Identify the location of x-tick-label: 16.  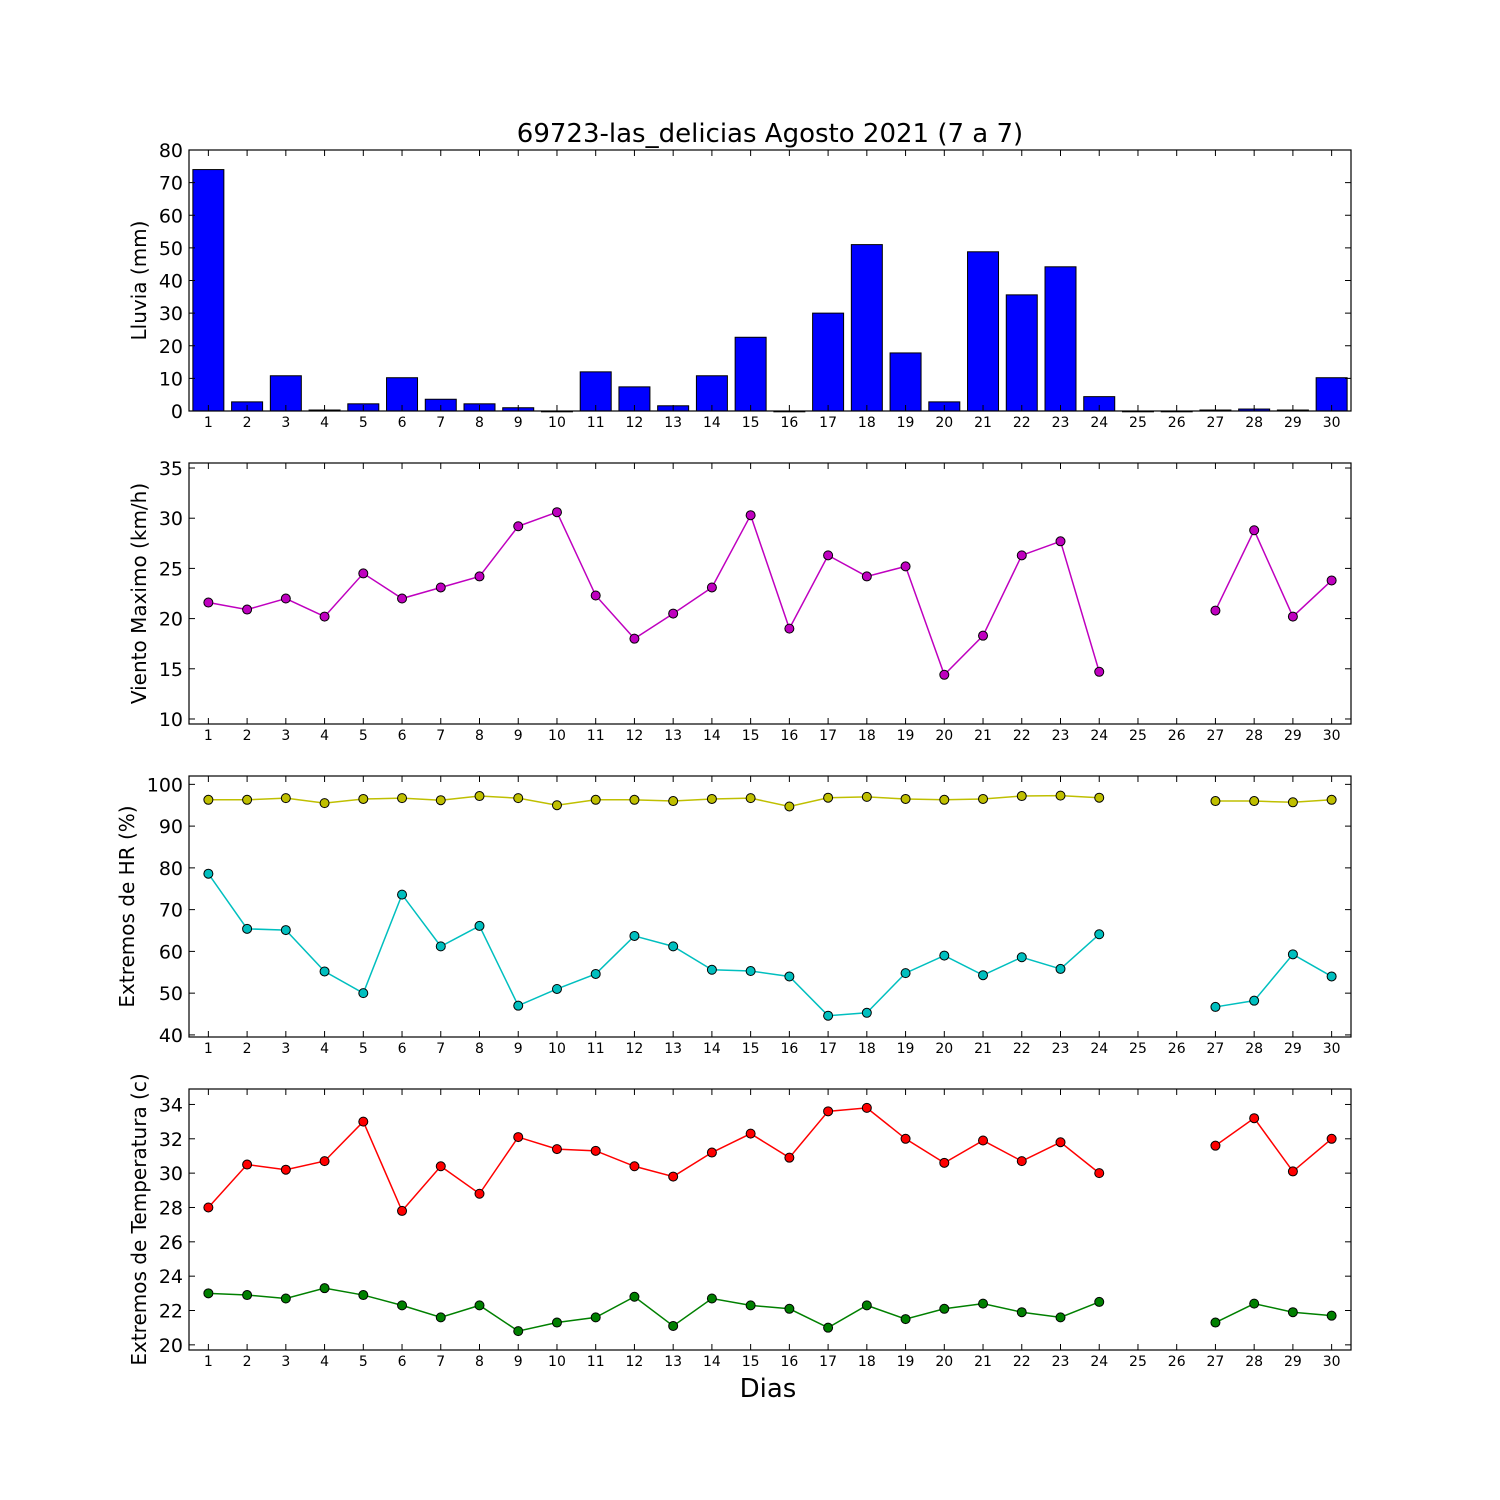
(789, 1049).